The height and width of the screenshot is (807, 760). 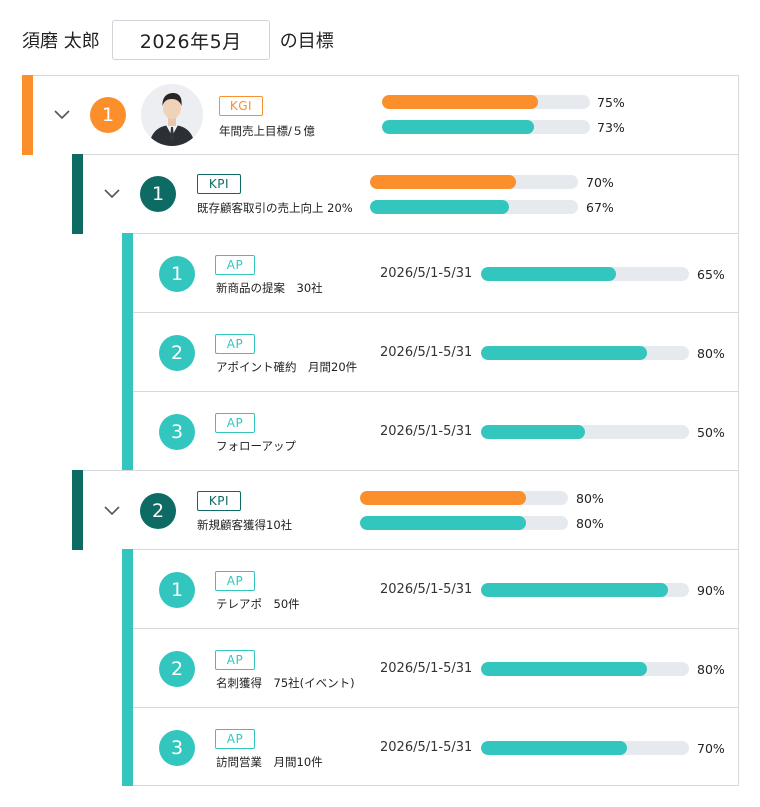 What do you see at coordinates (158, 194) in the screenshot?
I see `kpi-number: 1` at bounding box center [158, 194].